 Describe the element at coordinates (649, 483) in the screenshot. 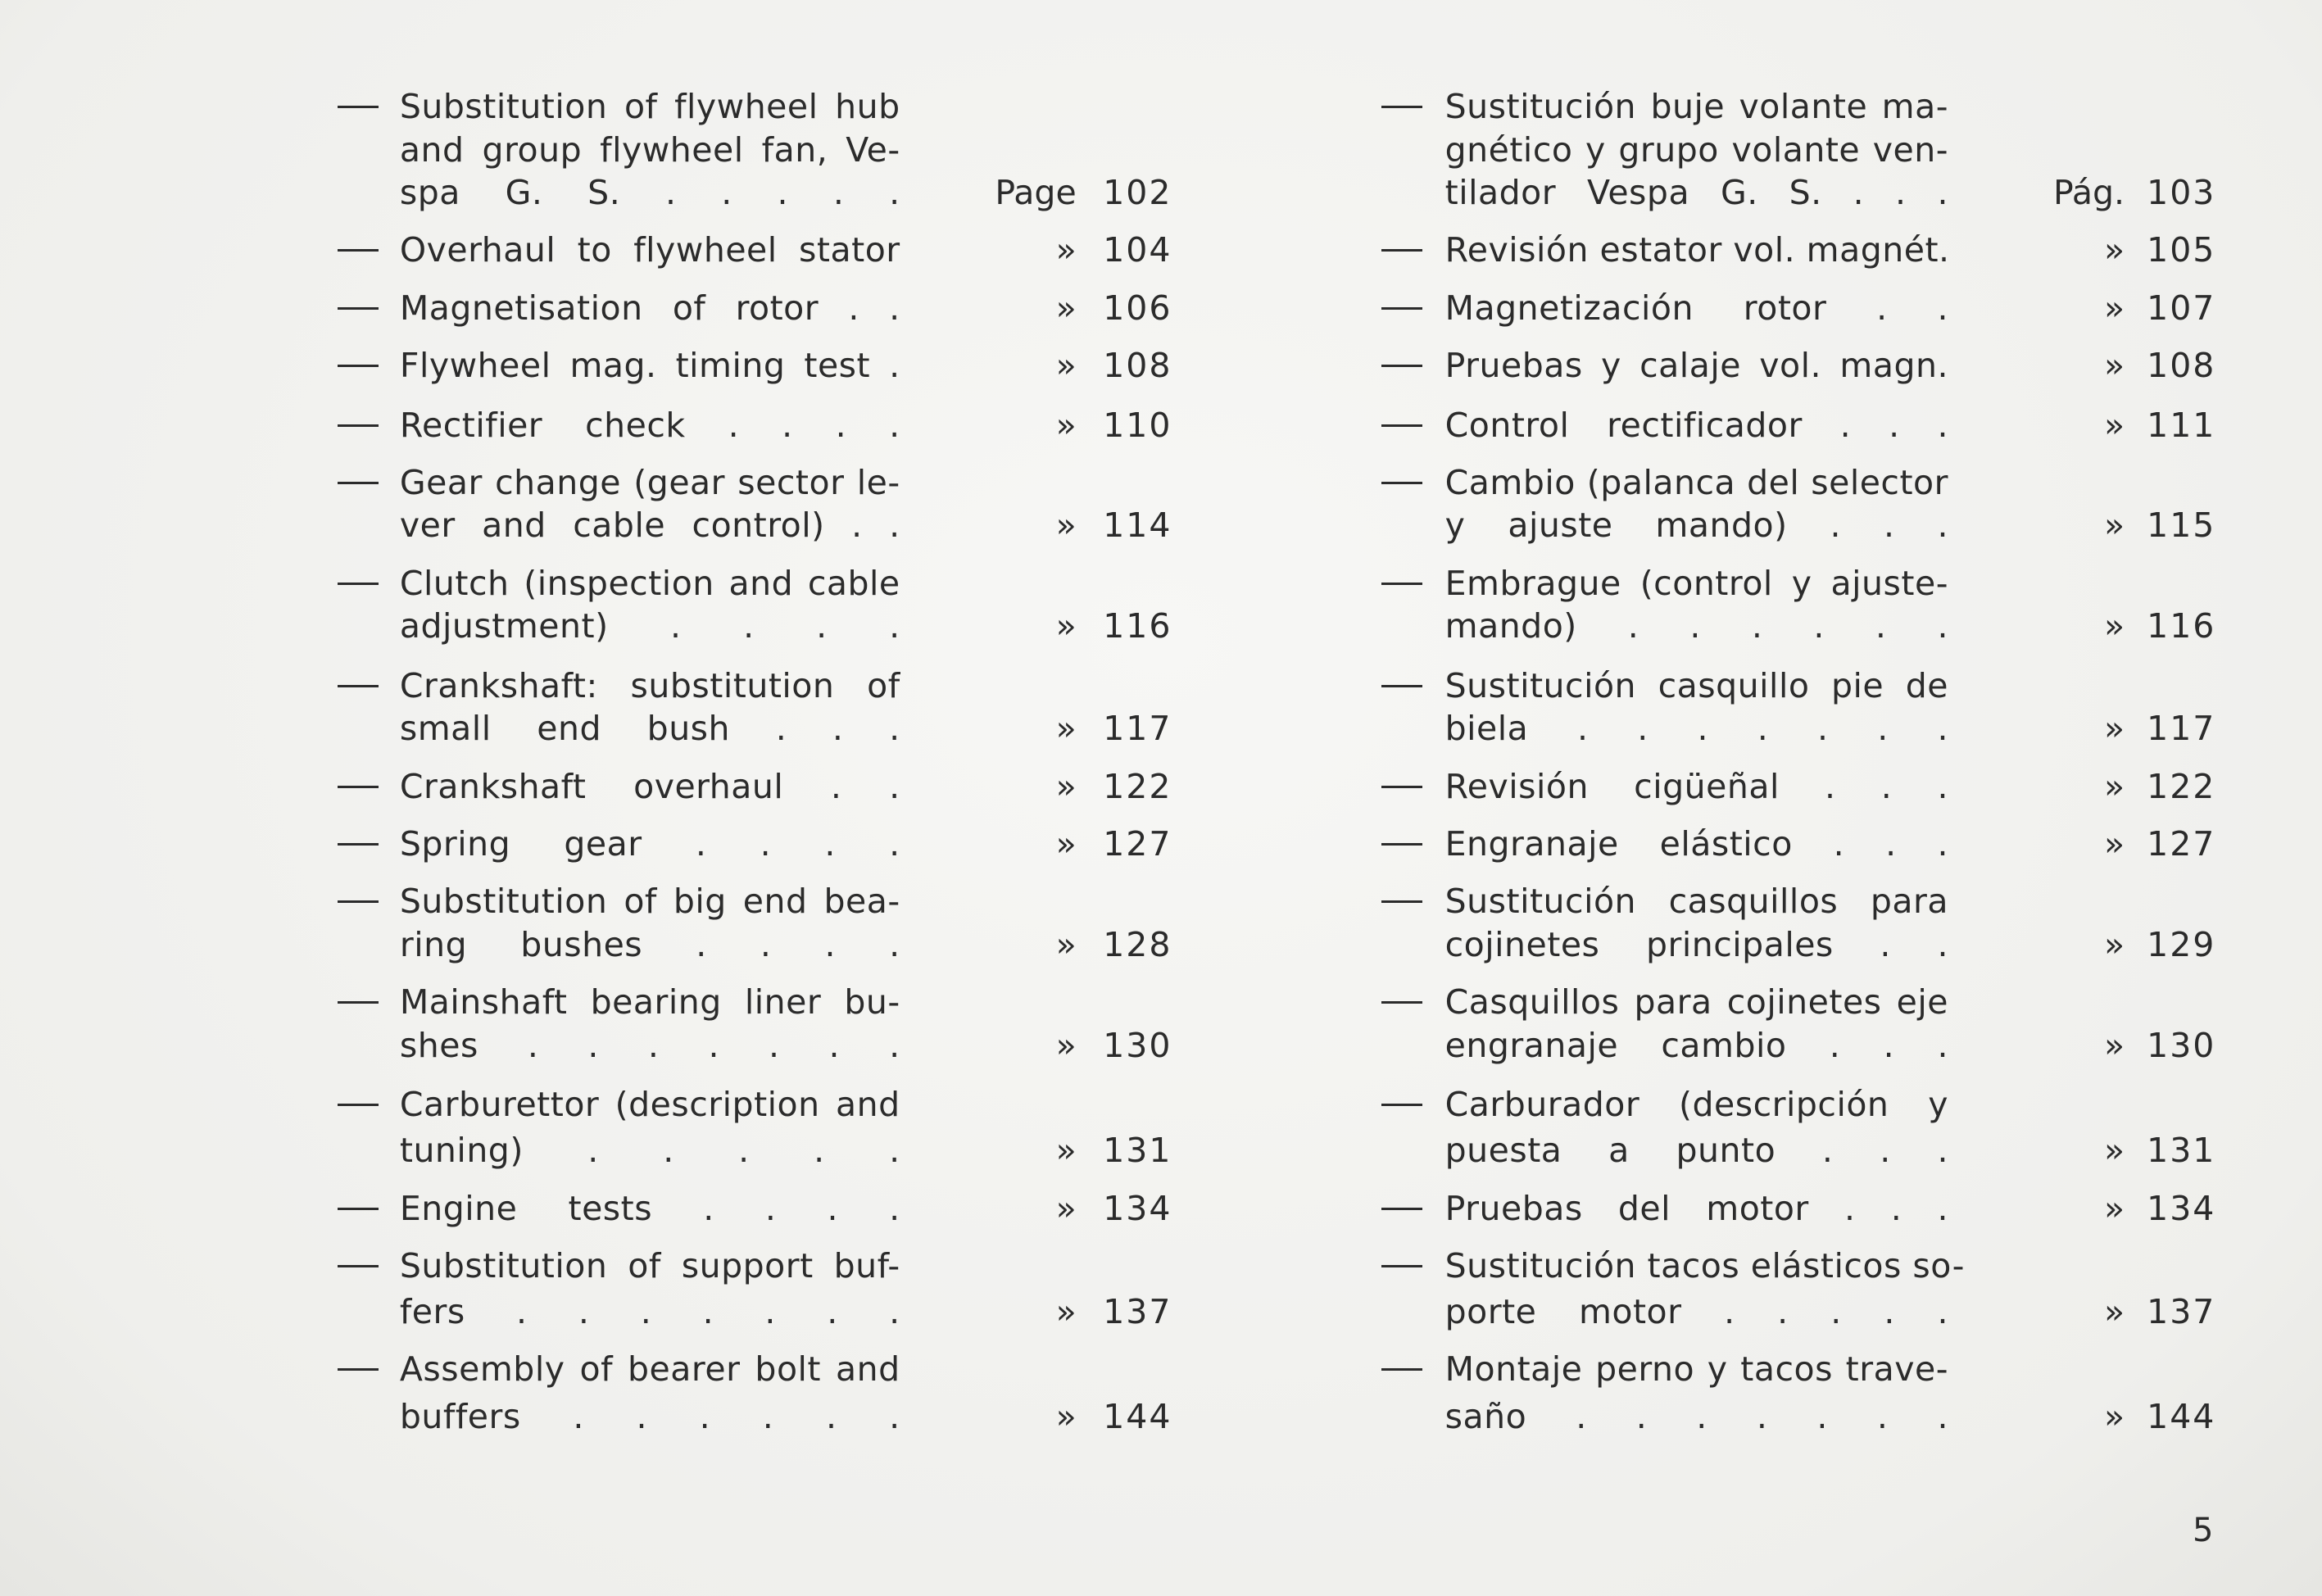

I see `entry-title-line: Gear change (gear sector le-` at that location.